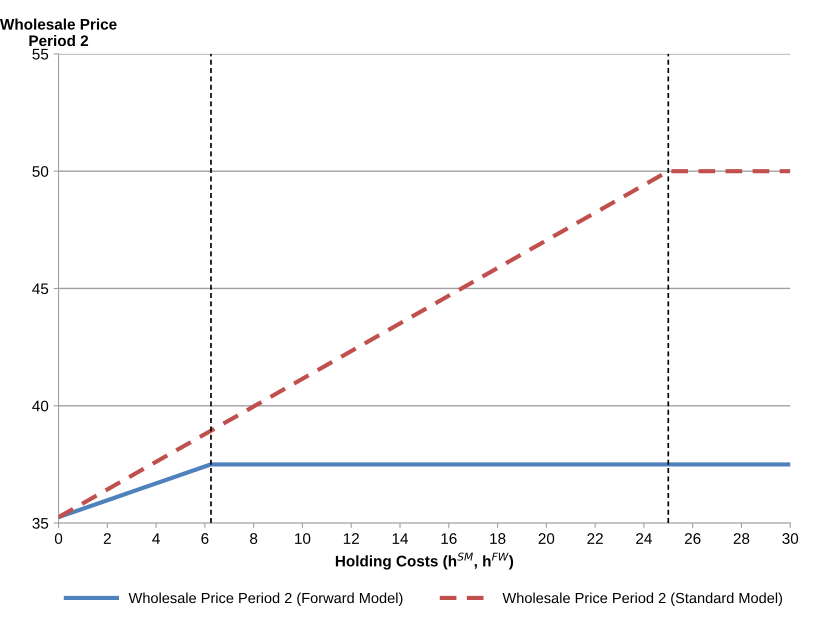  Describe the element at coordinates (790, 538) in the screenshot. I see `x-tick-label: 30` at that location.